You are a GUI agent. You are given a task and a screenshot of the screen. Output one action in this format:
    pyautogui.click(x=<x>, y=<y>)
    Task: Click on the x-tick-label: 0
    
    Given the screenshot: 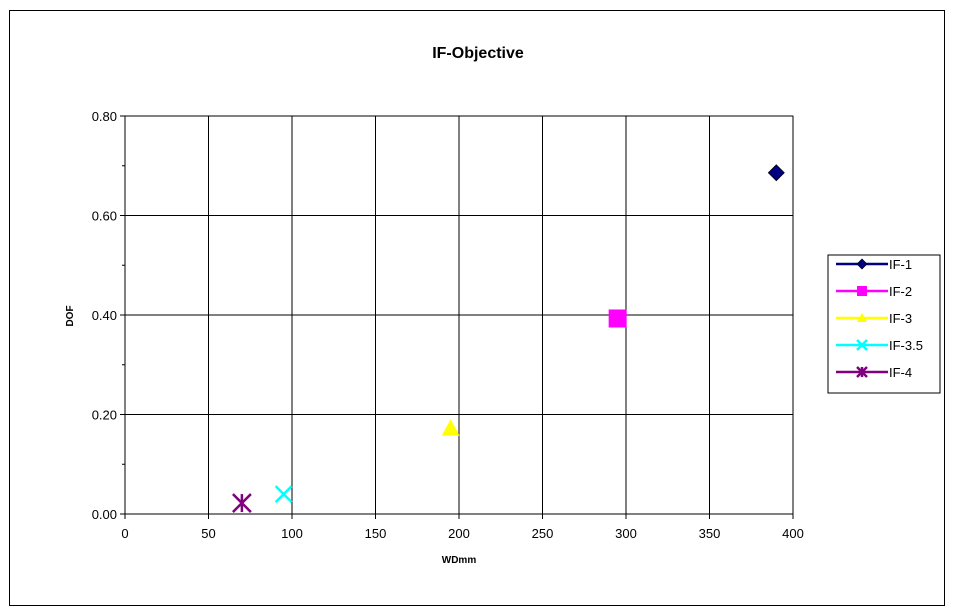 What is the action you would take?
    pyautogui.click(x=124, y=533)
    